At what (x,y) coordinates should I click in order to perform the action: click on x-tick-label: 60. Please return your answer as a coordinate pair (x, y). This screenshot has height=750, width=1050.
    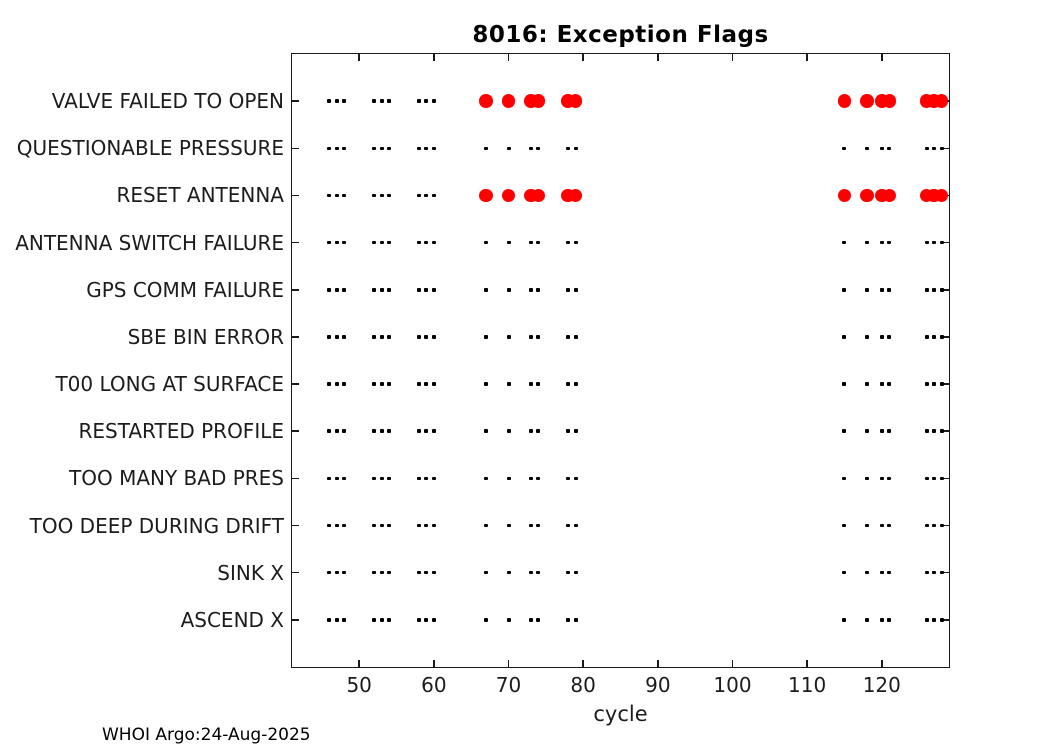
    Looking at the image, I should click on (434, 685).